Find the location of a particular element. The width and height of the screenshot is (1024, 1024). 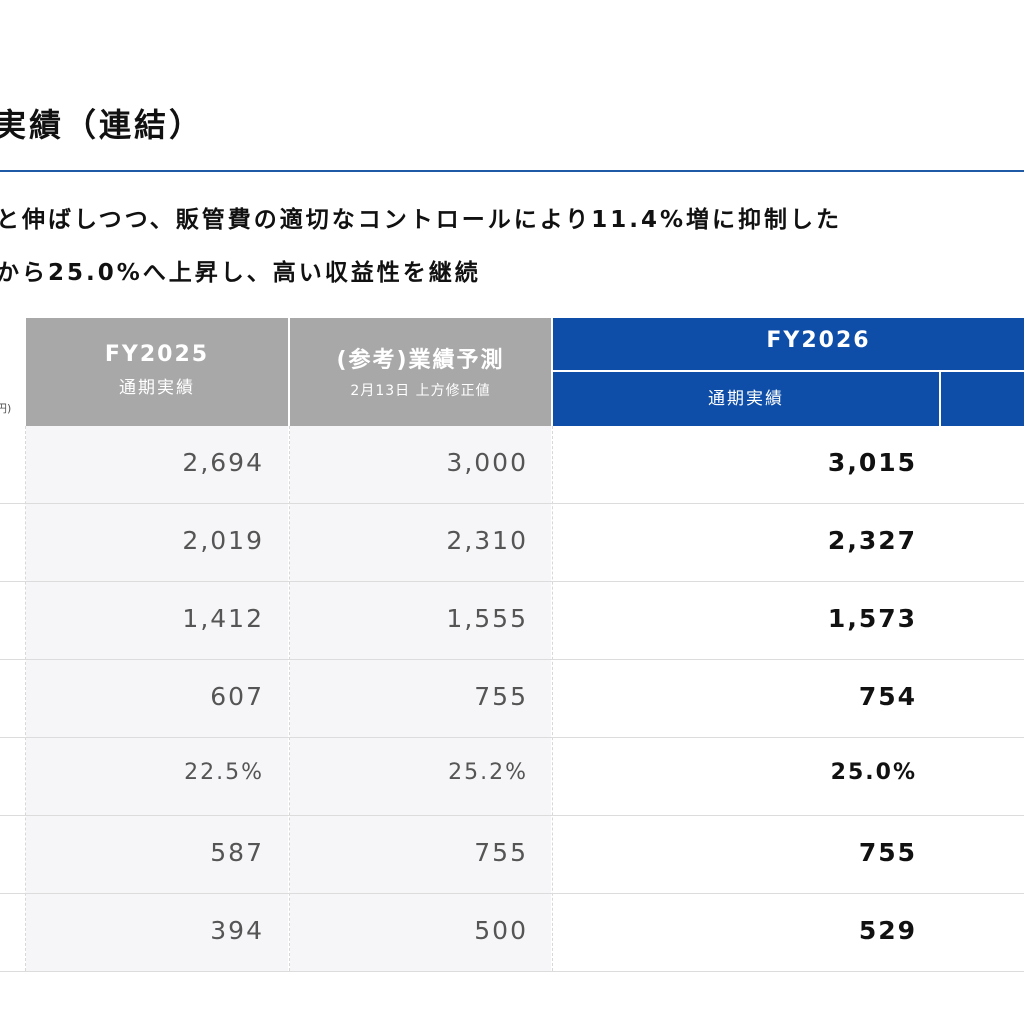

table-cell-fy2026: 3,015 is located at coordinates (872, 462).